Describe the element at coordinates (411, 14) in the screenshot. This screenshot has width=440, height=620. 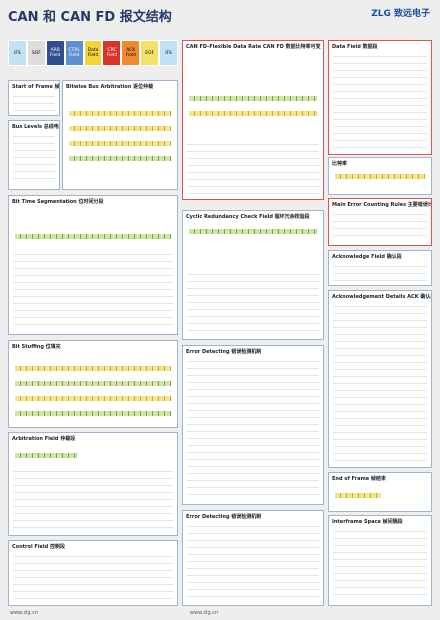
I see `brand: 致远电子` at that location.